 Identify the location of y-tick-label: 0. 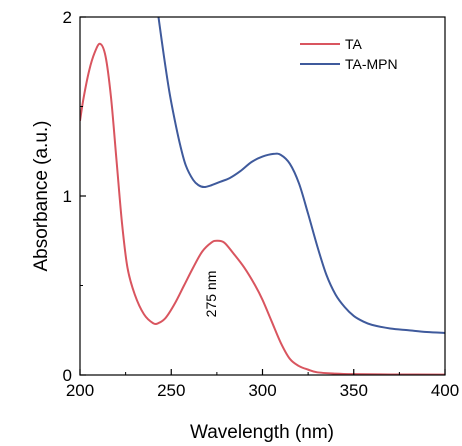
(67, 375).